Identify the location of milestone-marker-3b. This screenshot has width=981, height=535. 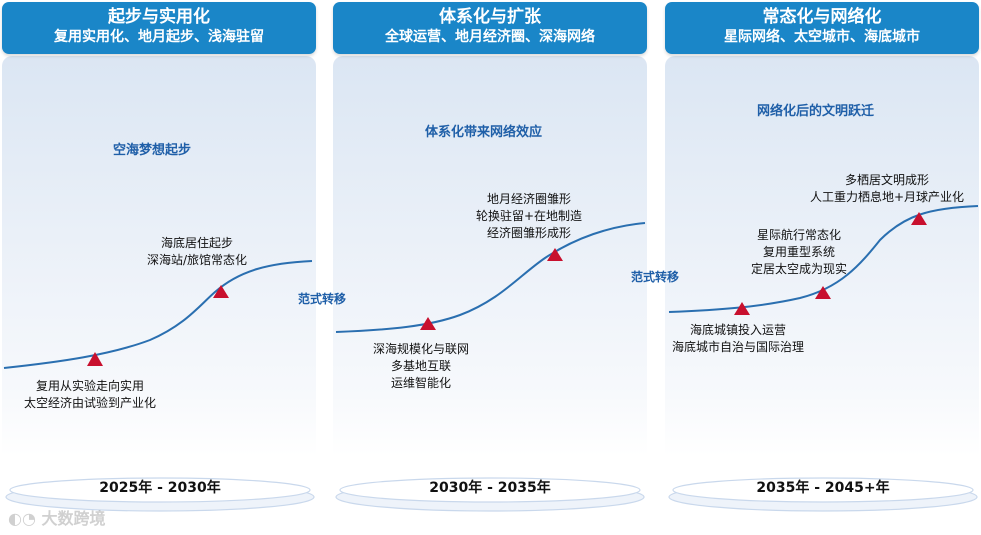
(823, 292).